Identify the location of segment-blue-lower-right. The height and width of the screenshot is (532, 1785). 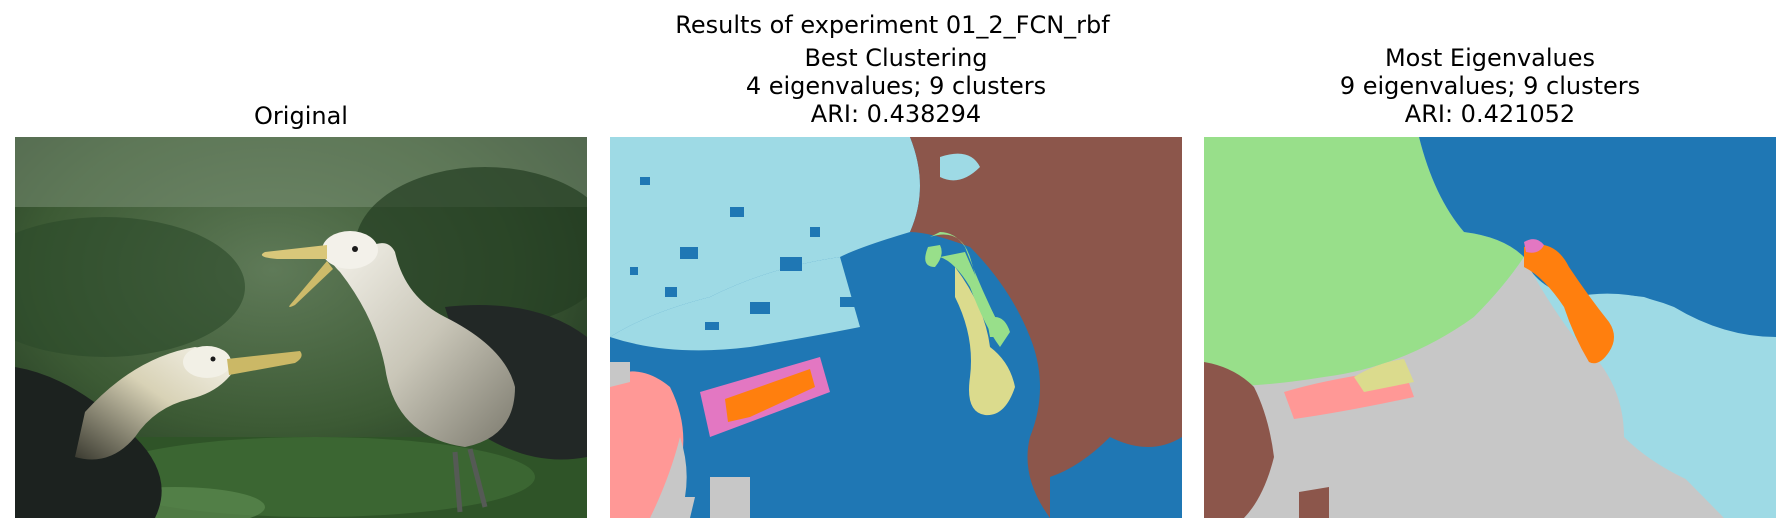
(1116, 477).